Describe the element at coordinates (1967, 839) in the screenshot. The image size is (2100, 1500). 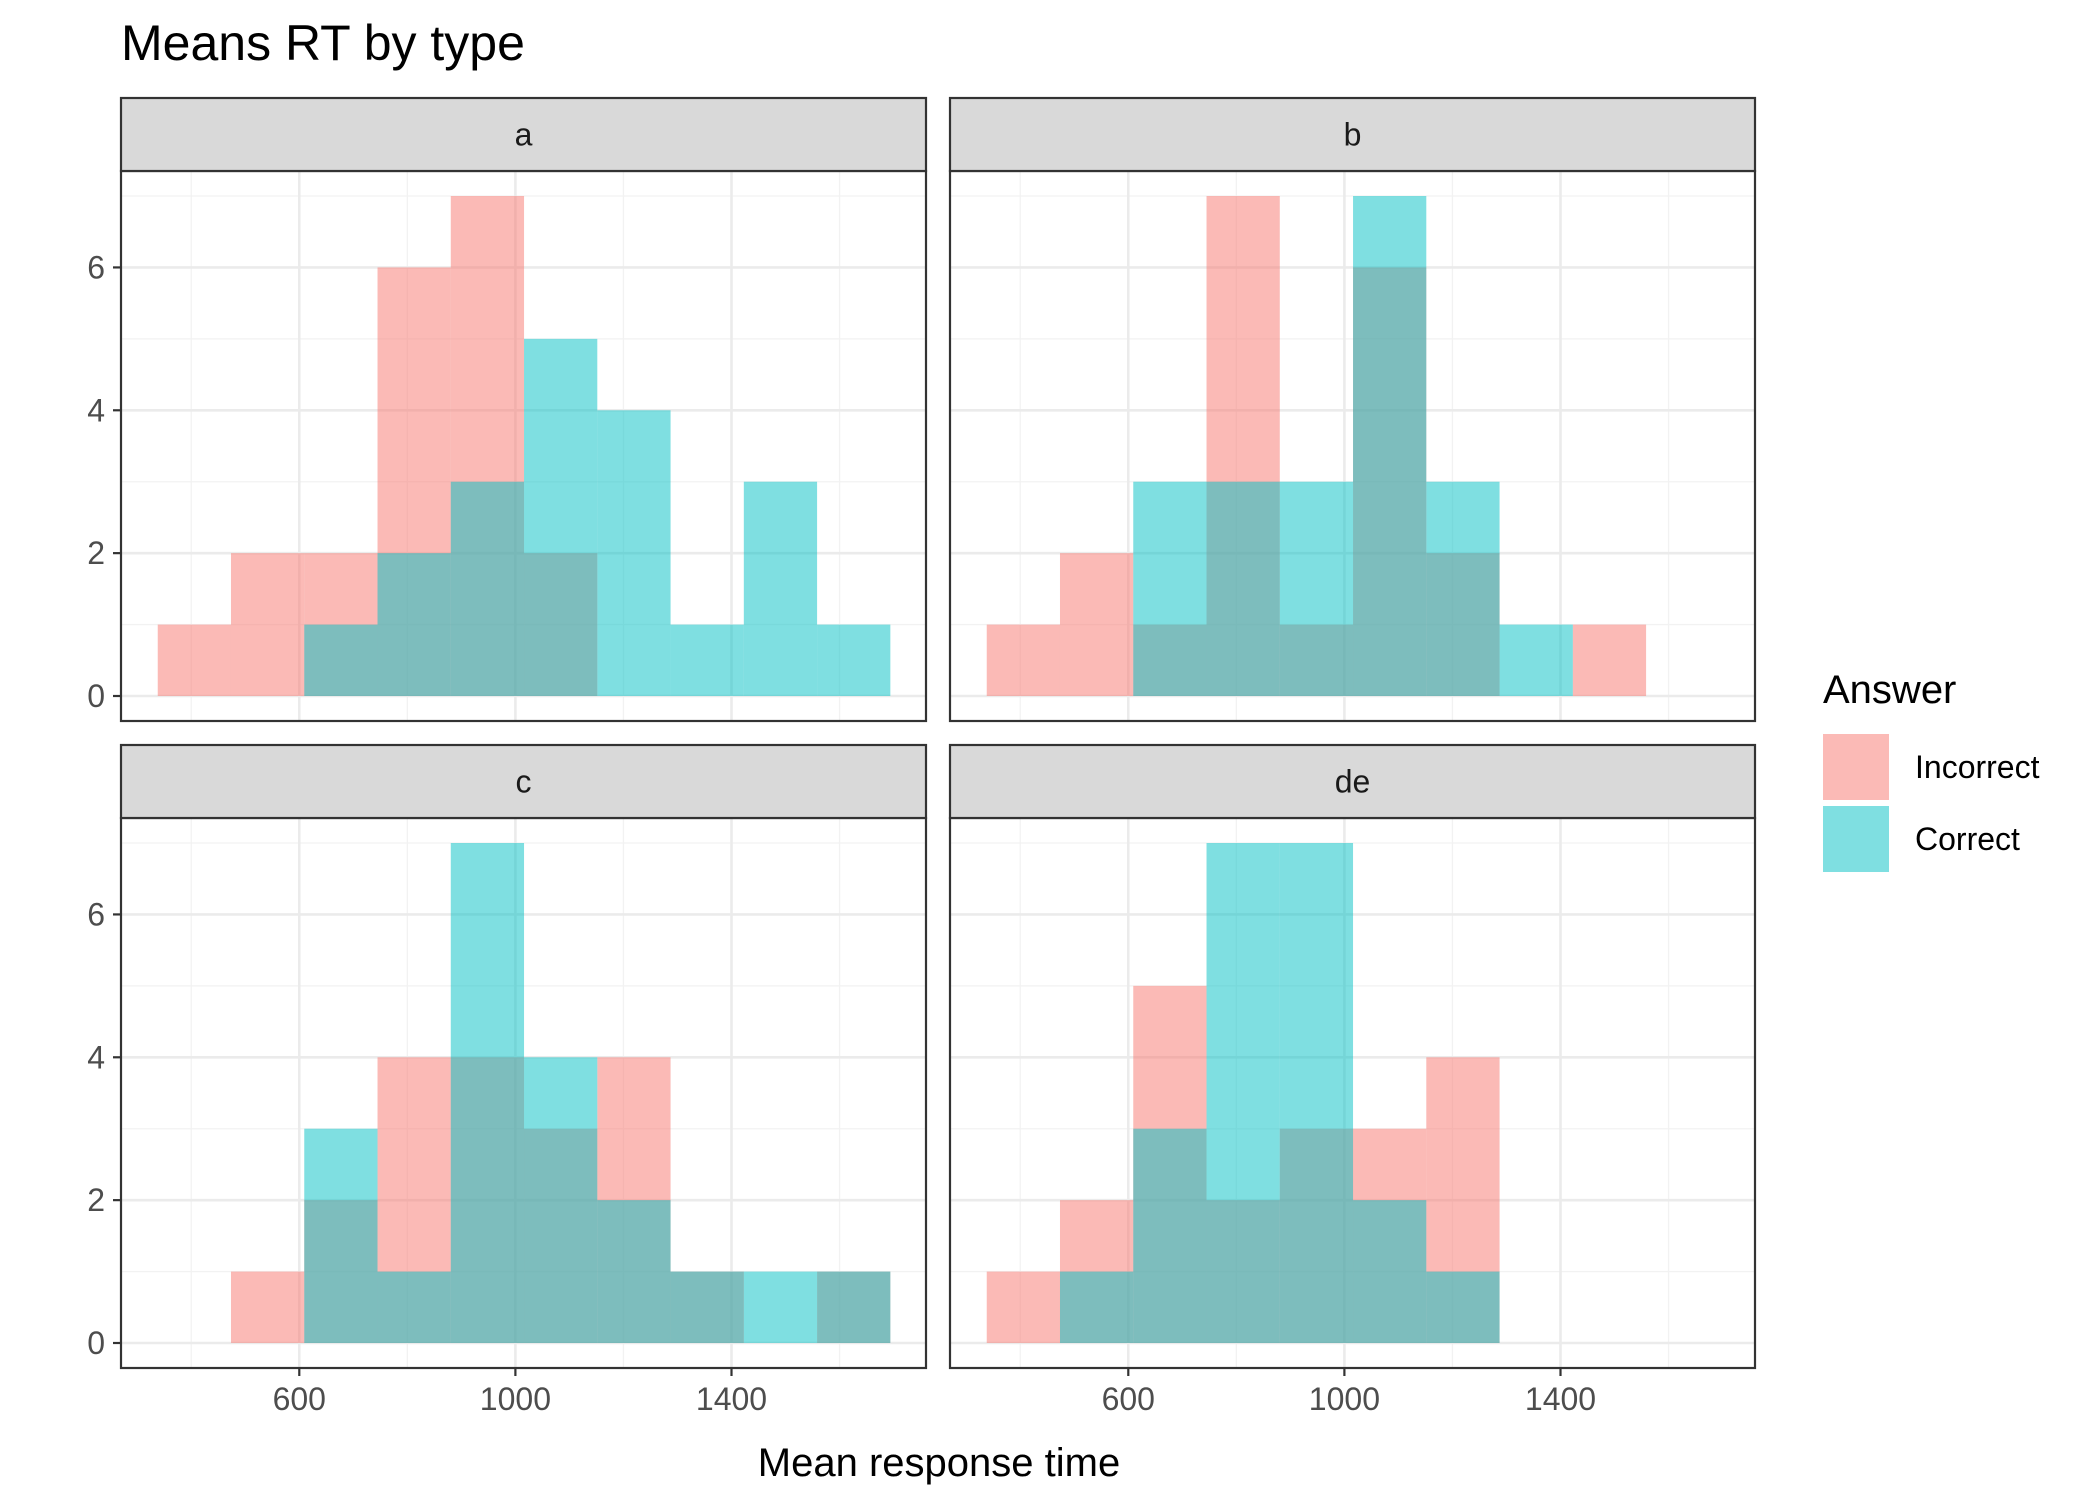
I see `legend-label: Correct` at that location.